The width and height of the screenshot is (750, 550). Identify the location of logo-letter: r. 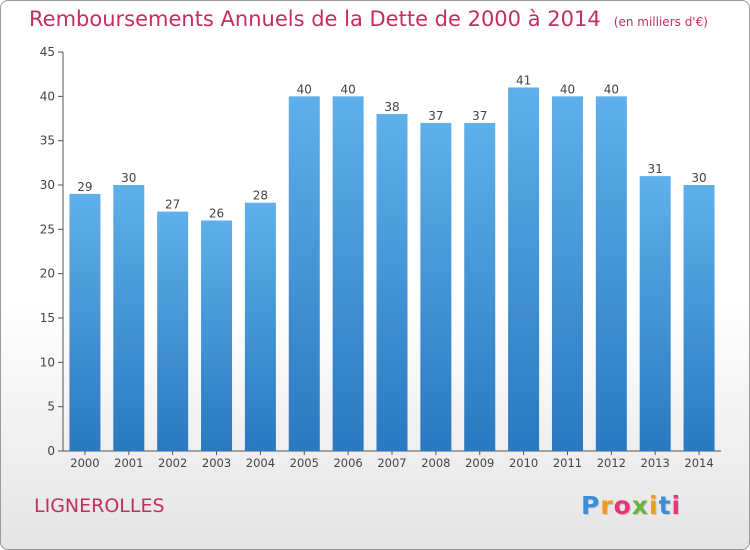
(607, 505).